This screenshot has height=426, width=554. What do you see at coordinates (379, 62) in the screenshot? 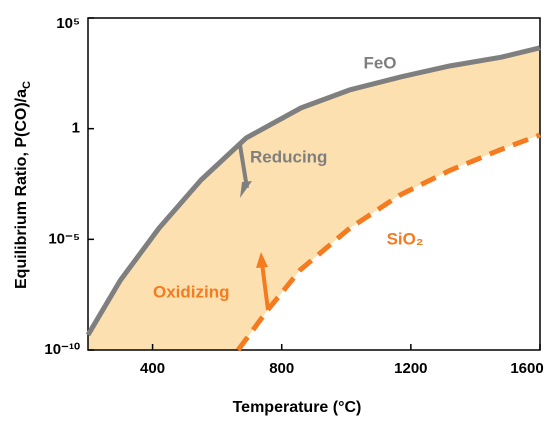
I see `series-label: FeO` at bounding box center [379, 62].